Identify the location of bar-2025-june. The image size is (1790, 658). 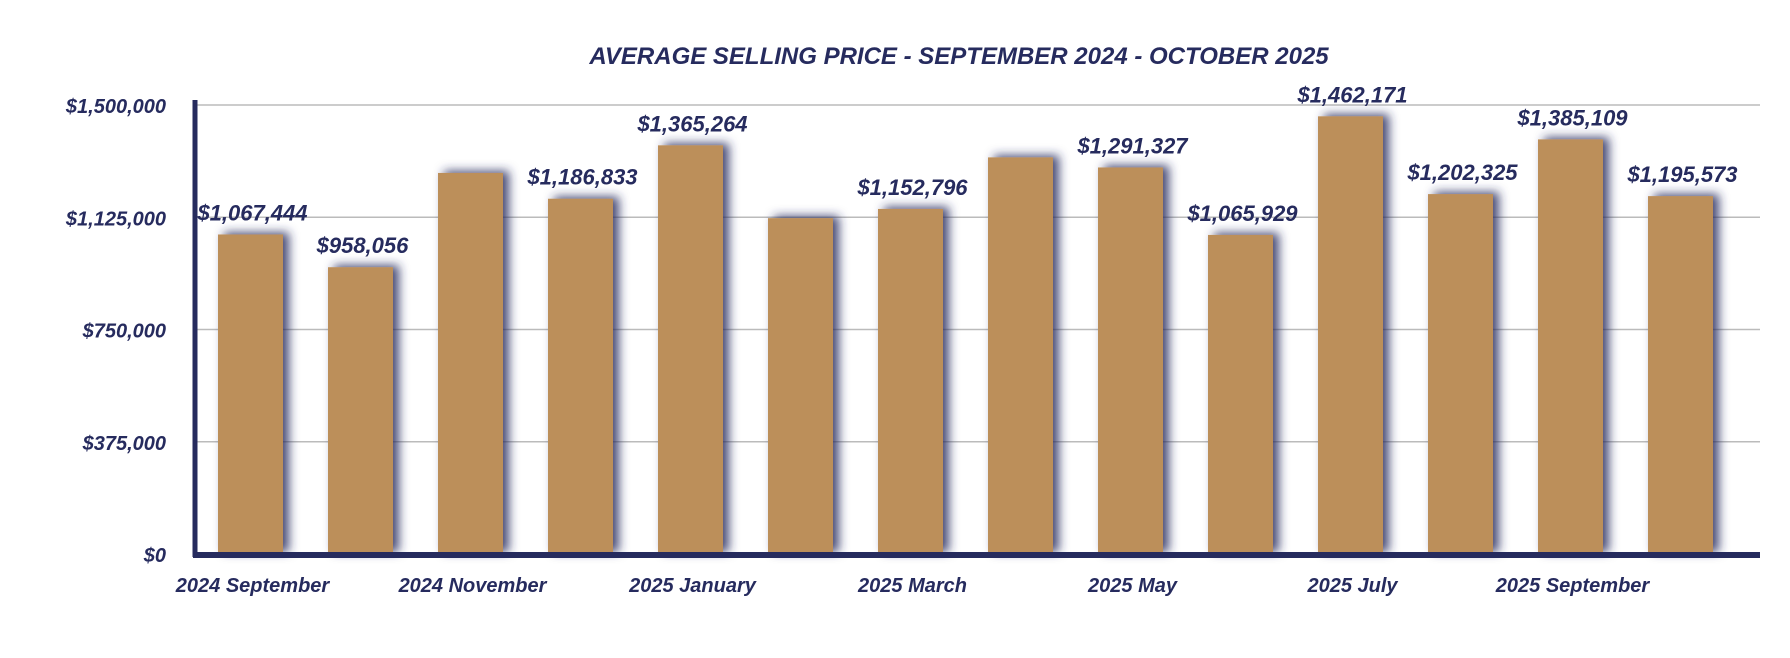
(1240, 394).